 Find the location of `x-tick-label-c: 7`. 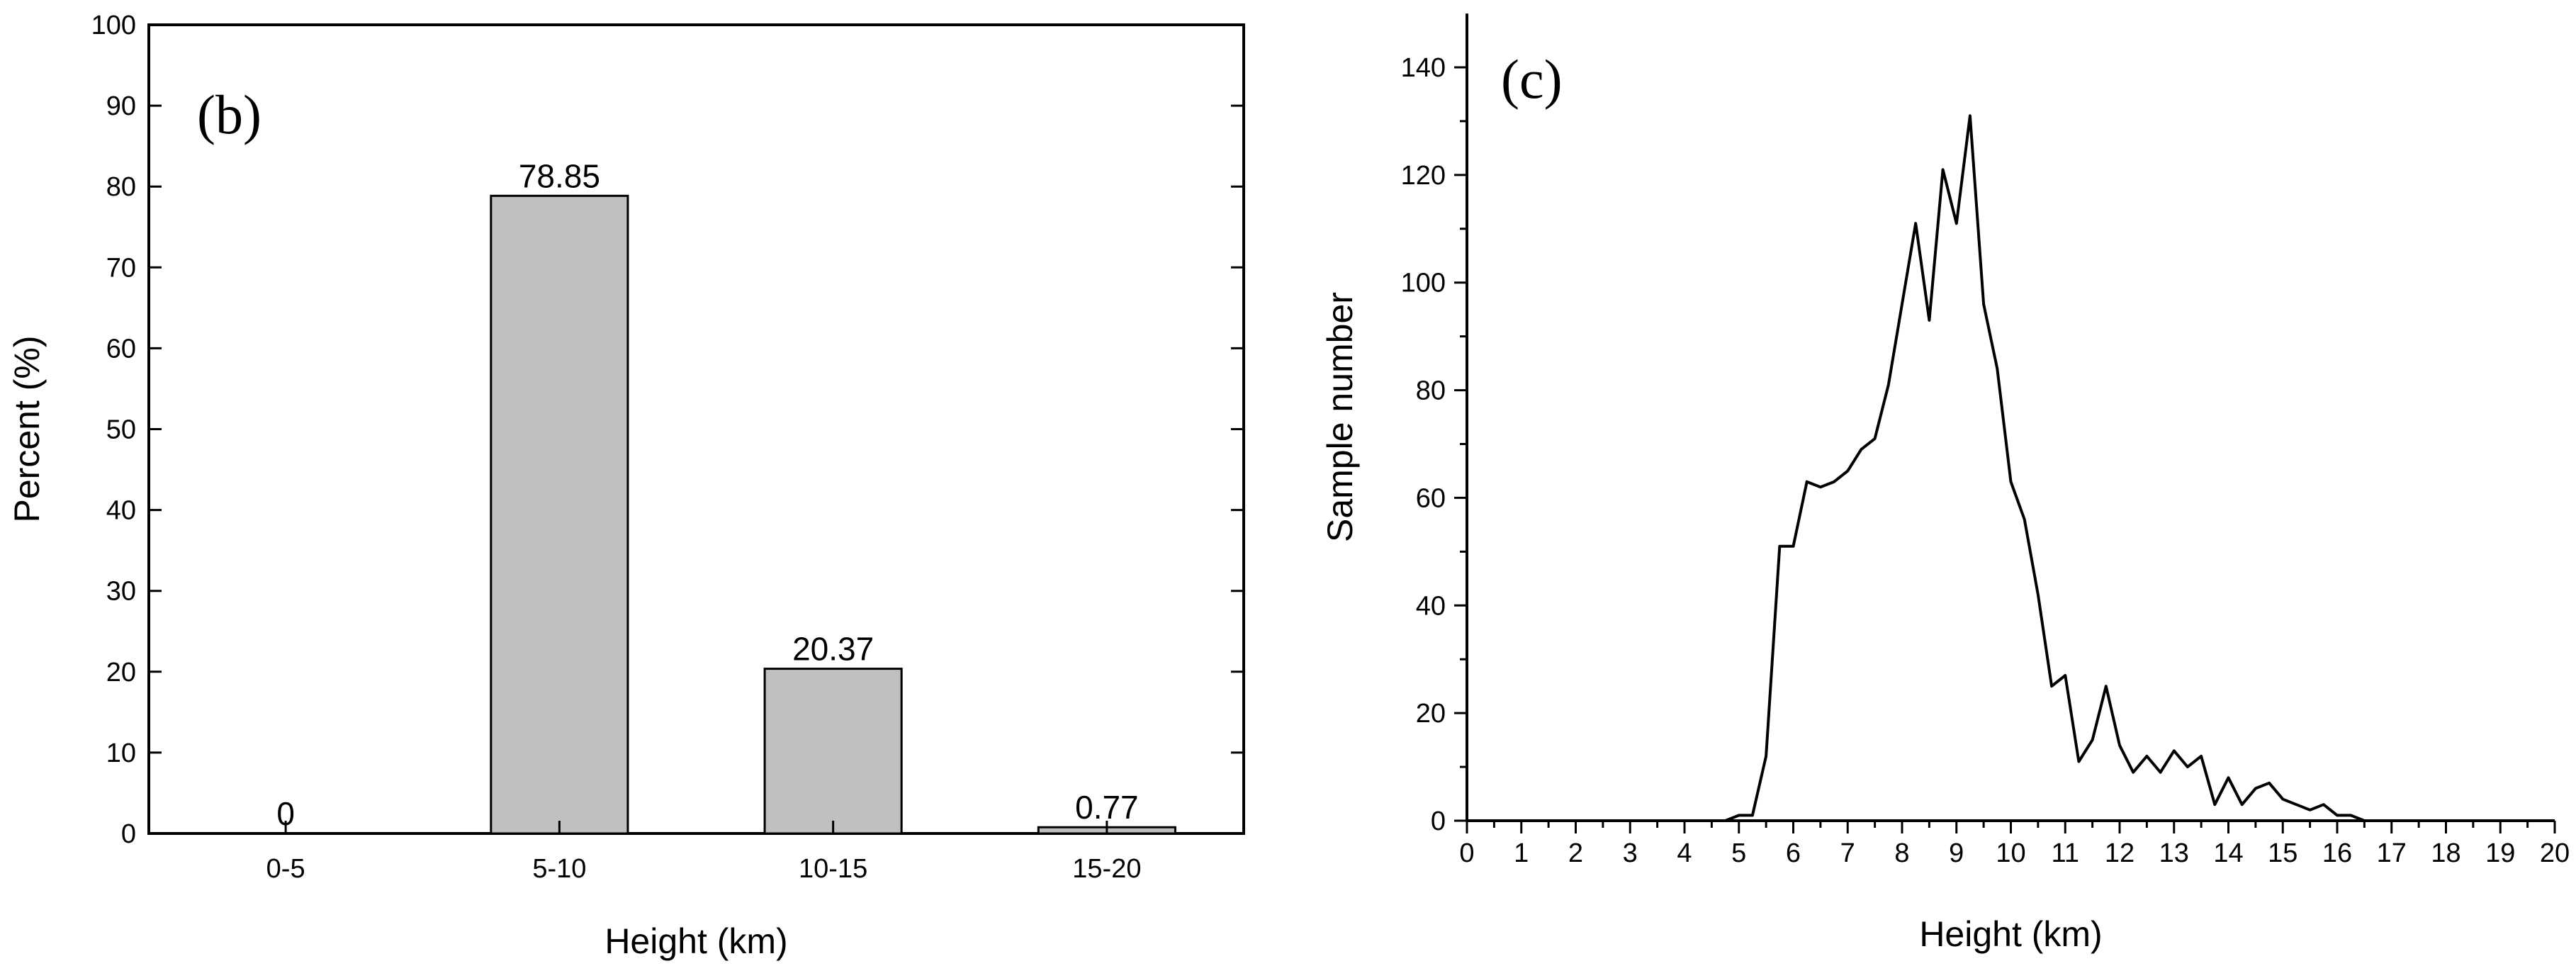

x-tick-label-c: 7 is located at coordinates (1847, 853).